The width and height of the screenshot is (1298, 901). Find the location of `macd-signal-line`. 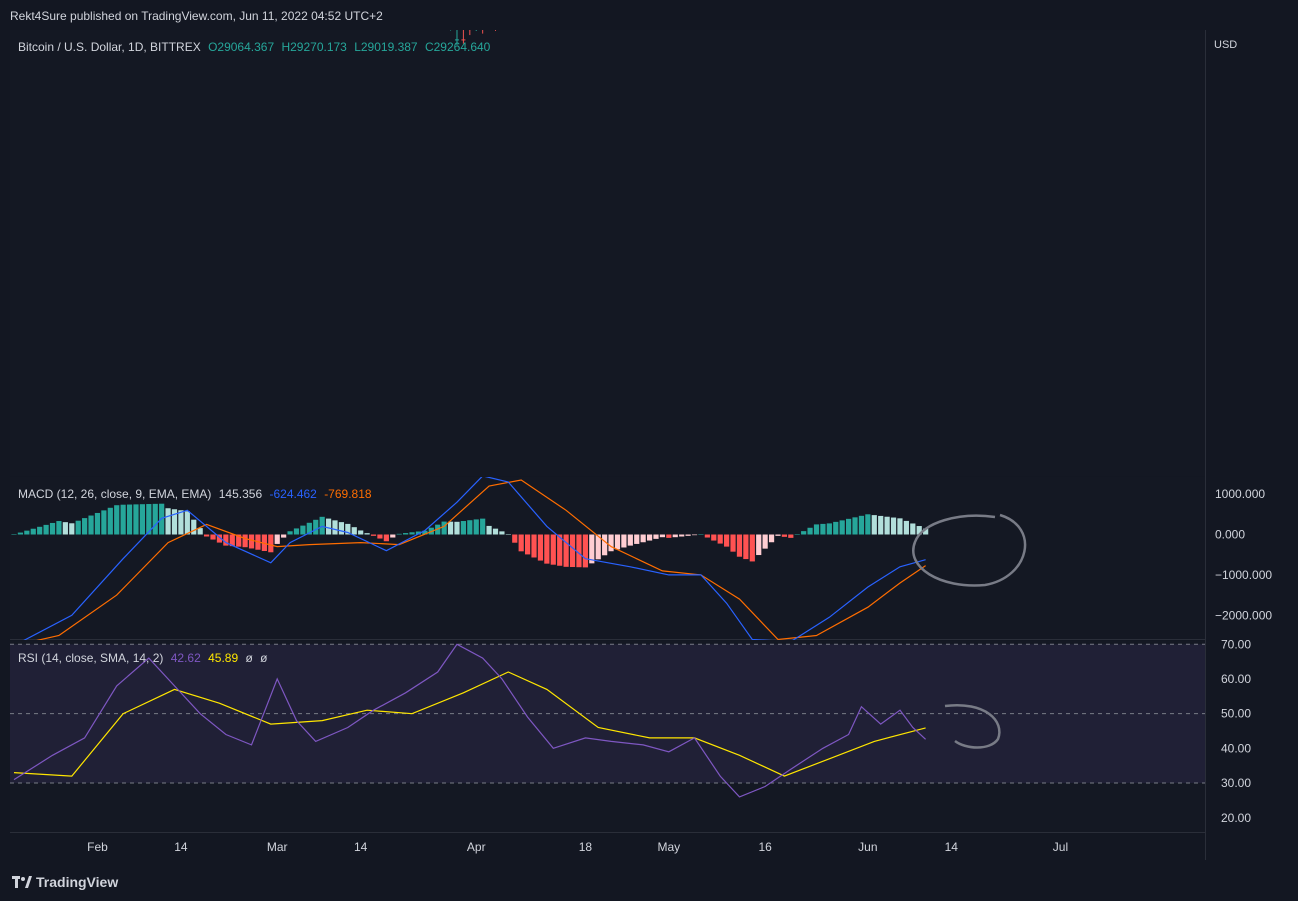

macd-signal-line is located at coordinates (469, 563).